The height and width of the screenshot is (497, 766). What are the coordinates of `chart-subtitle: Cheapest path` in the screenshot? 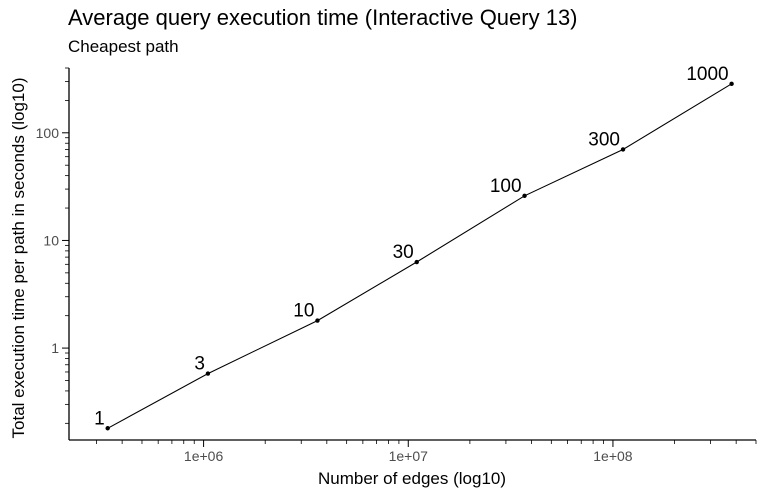 It's located at (123, 46).